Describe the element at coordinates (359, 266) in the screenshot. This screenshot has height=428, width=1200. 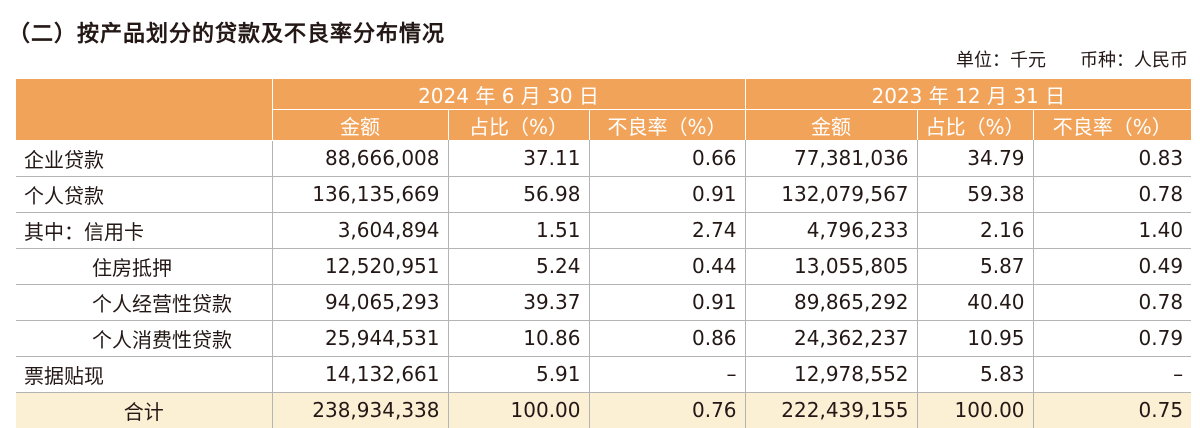
I see `cell-amount-2024: 12,520,951` at that location.